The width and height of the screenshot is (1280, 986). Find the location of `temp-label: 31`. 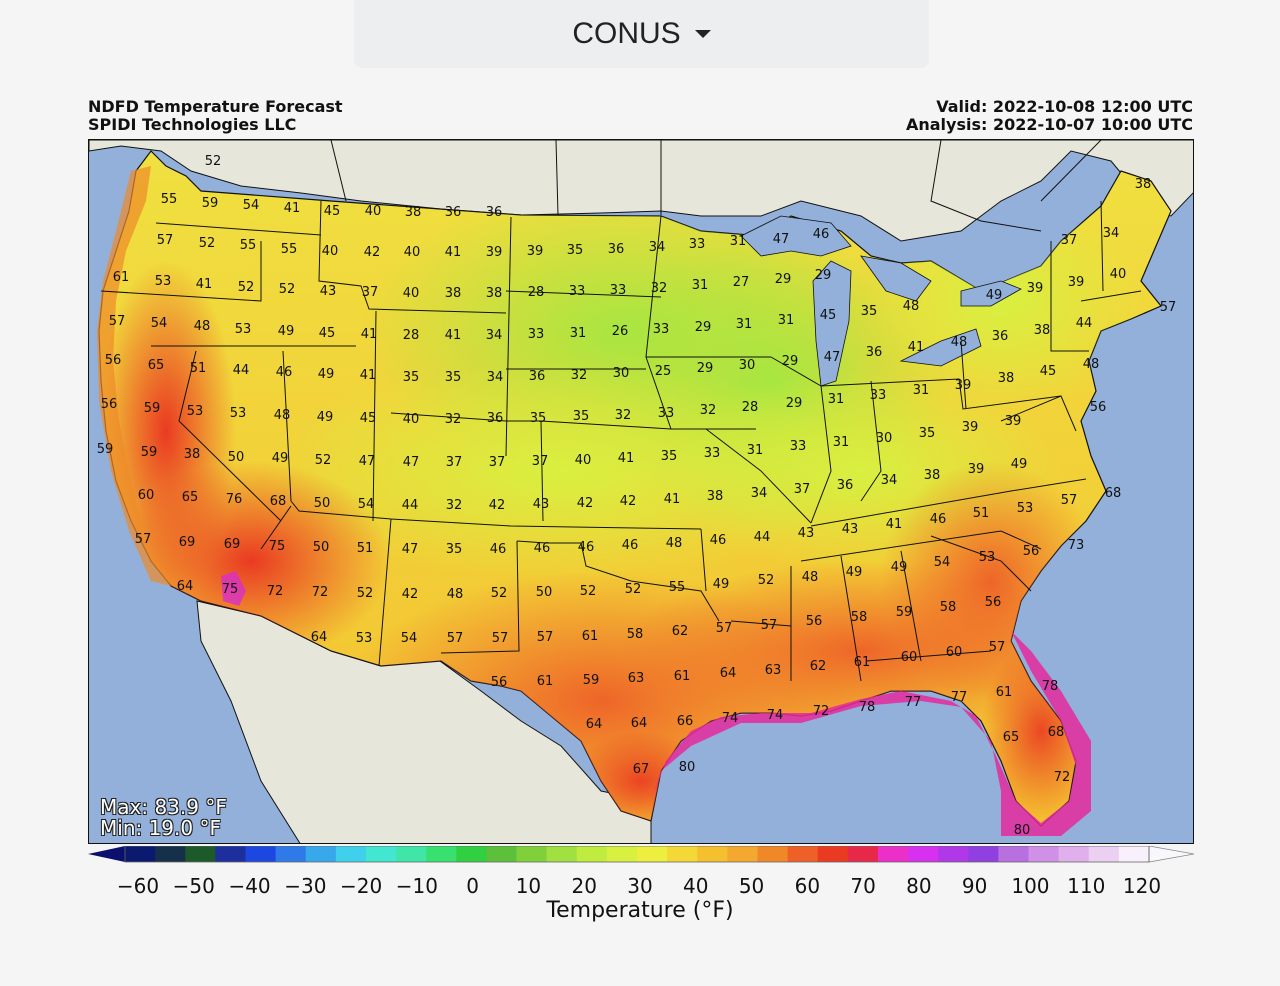

temp-label: 31 is located at coordinates (755, 450).